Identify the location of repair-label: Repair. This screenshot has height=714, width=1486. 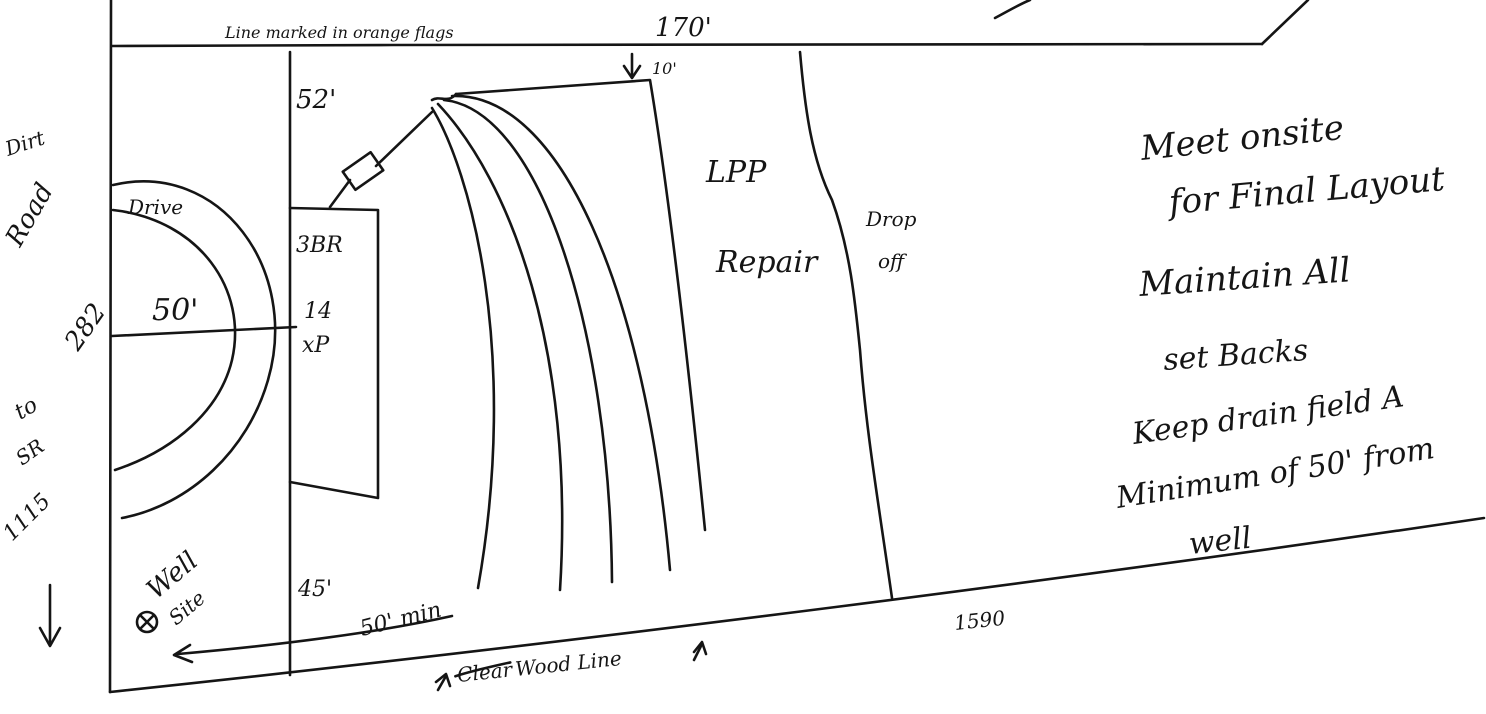
(767, 262).